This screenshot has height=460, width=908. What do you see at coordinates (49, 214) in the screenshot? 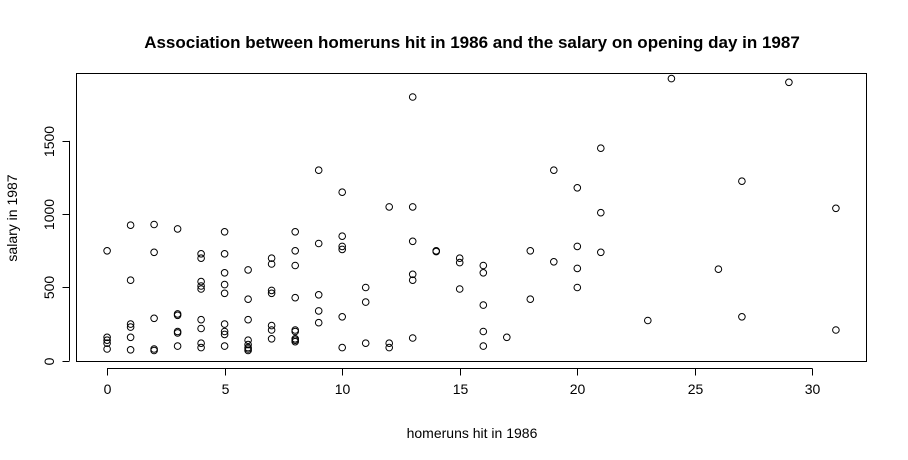
I see `y-tick-label: 1000` at bounding box center [49, 214].